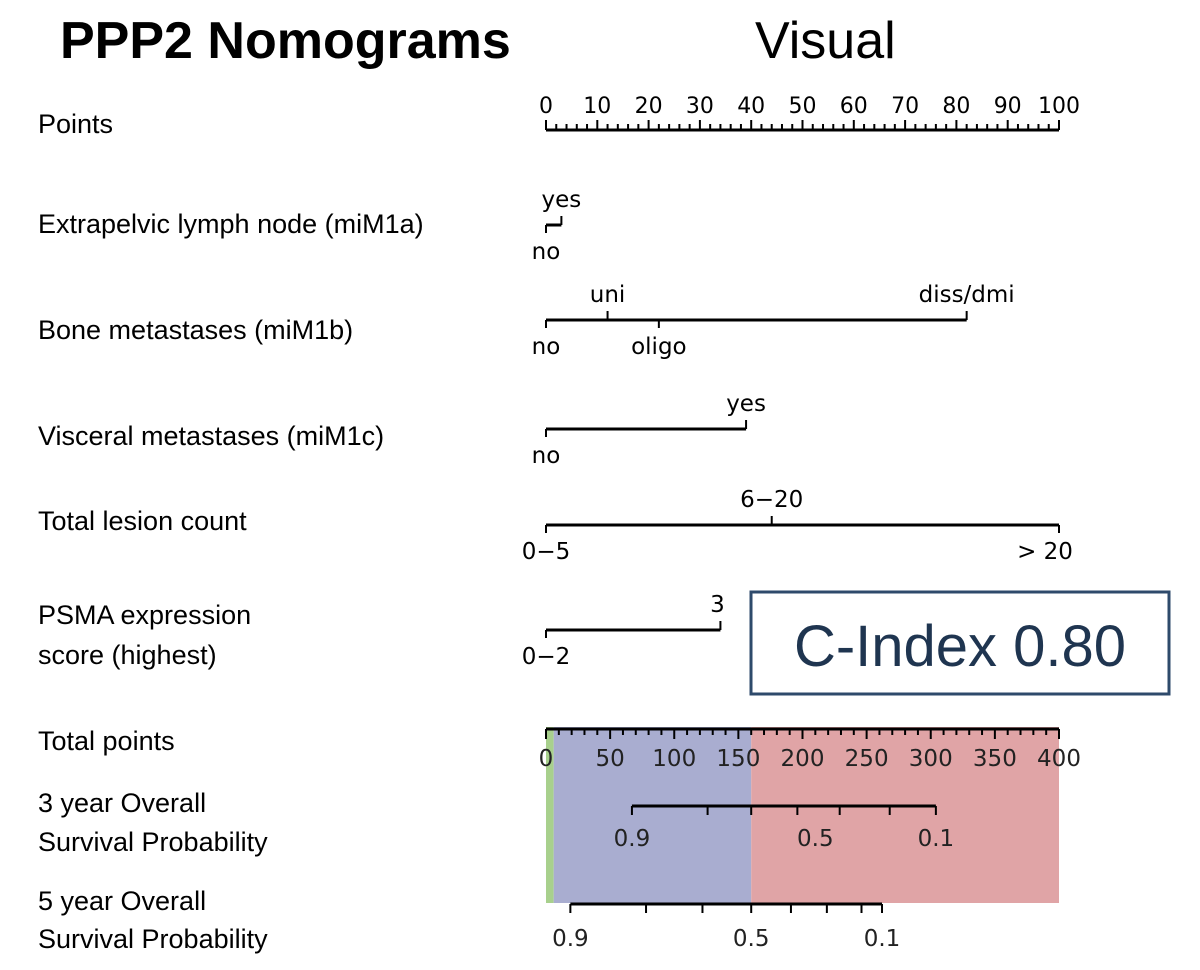  Describe the element at coordinates (127, 655) in the screenshot. I see `label-variable-line: score (highest)` at that location.